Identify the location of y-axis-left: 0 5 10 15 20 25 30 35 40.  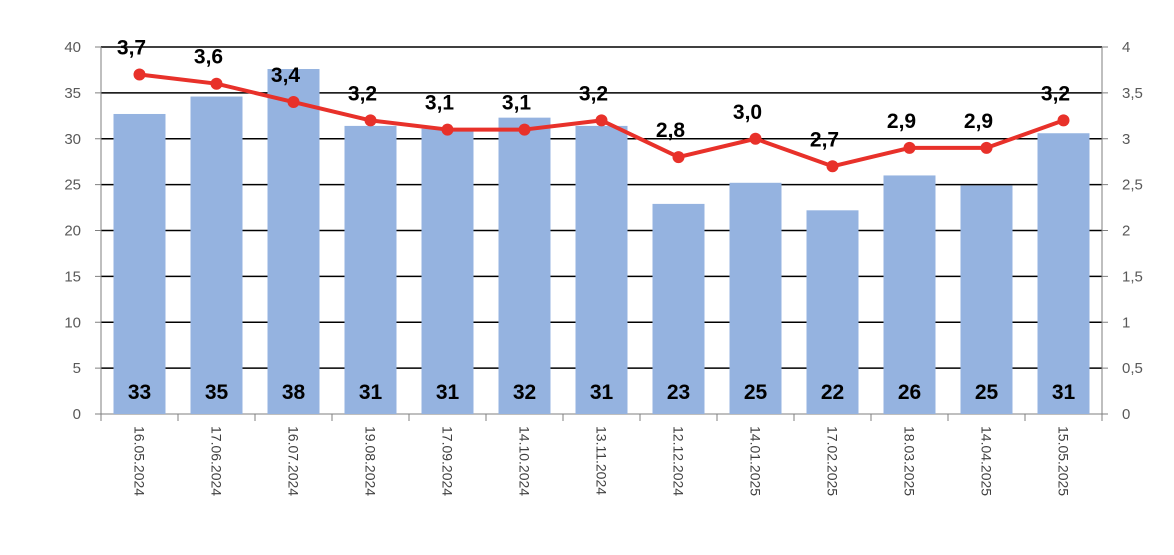
(82, 231).